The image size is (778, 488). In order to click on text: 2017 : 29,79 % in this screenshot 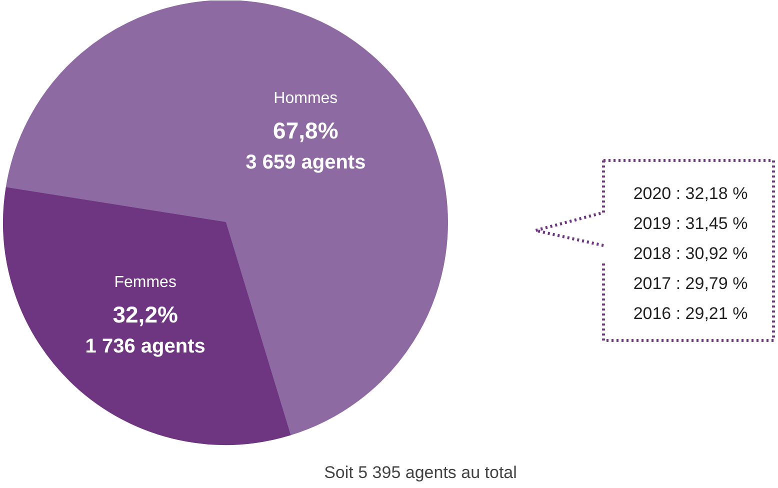, I will do `click(690, 283)`.